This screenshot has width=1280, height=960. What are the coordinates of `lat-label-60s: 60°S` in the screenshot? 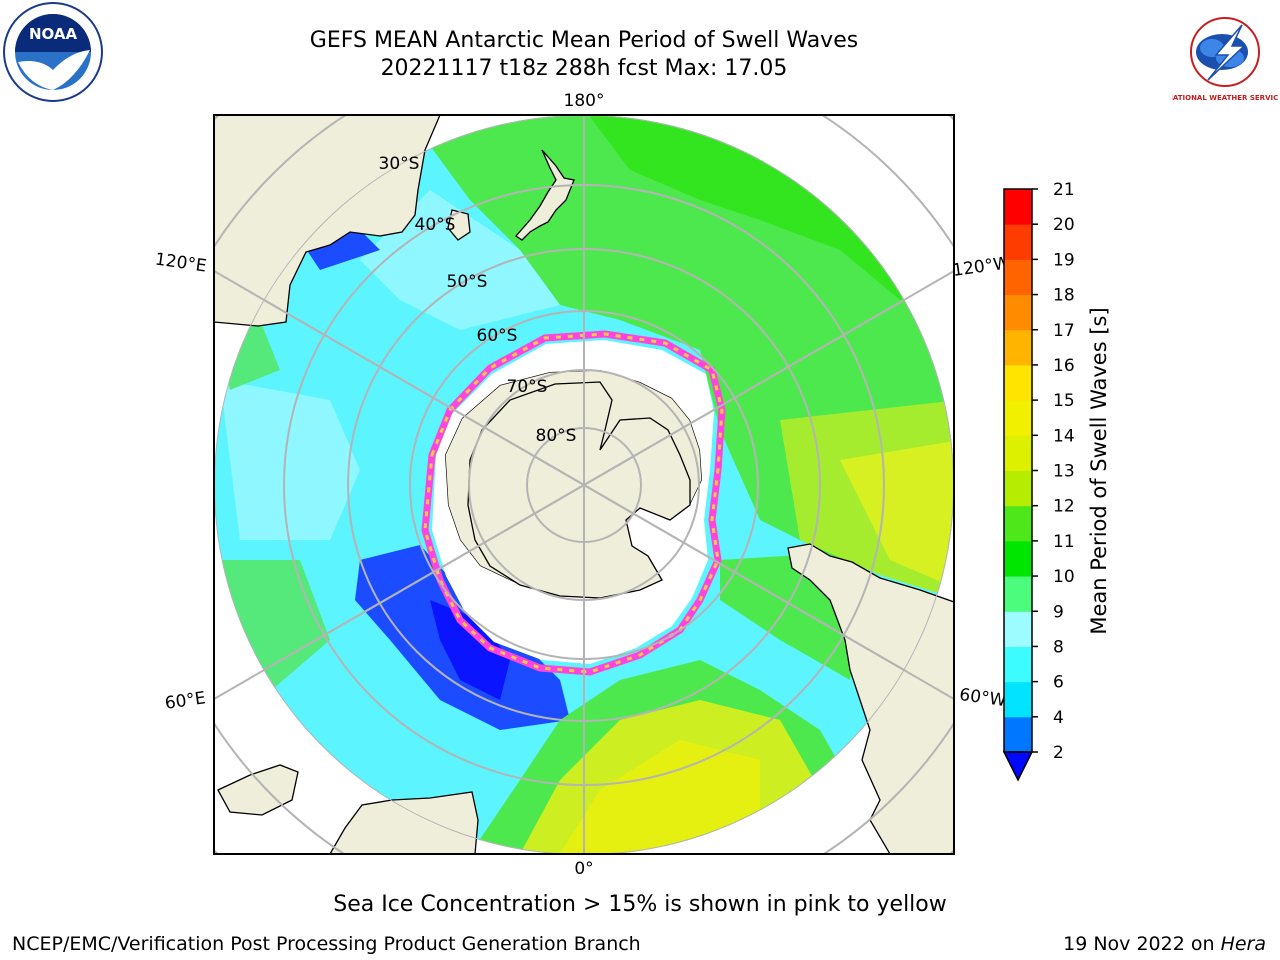 It's located at (497, 336).